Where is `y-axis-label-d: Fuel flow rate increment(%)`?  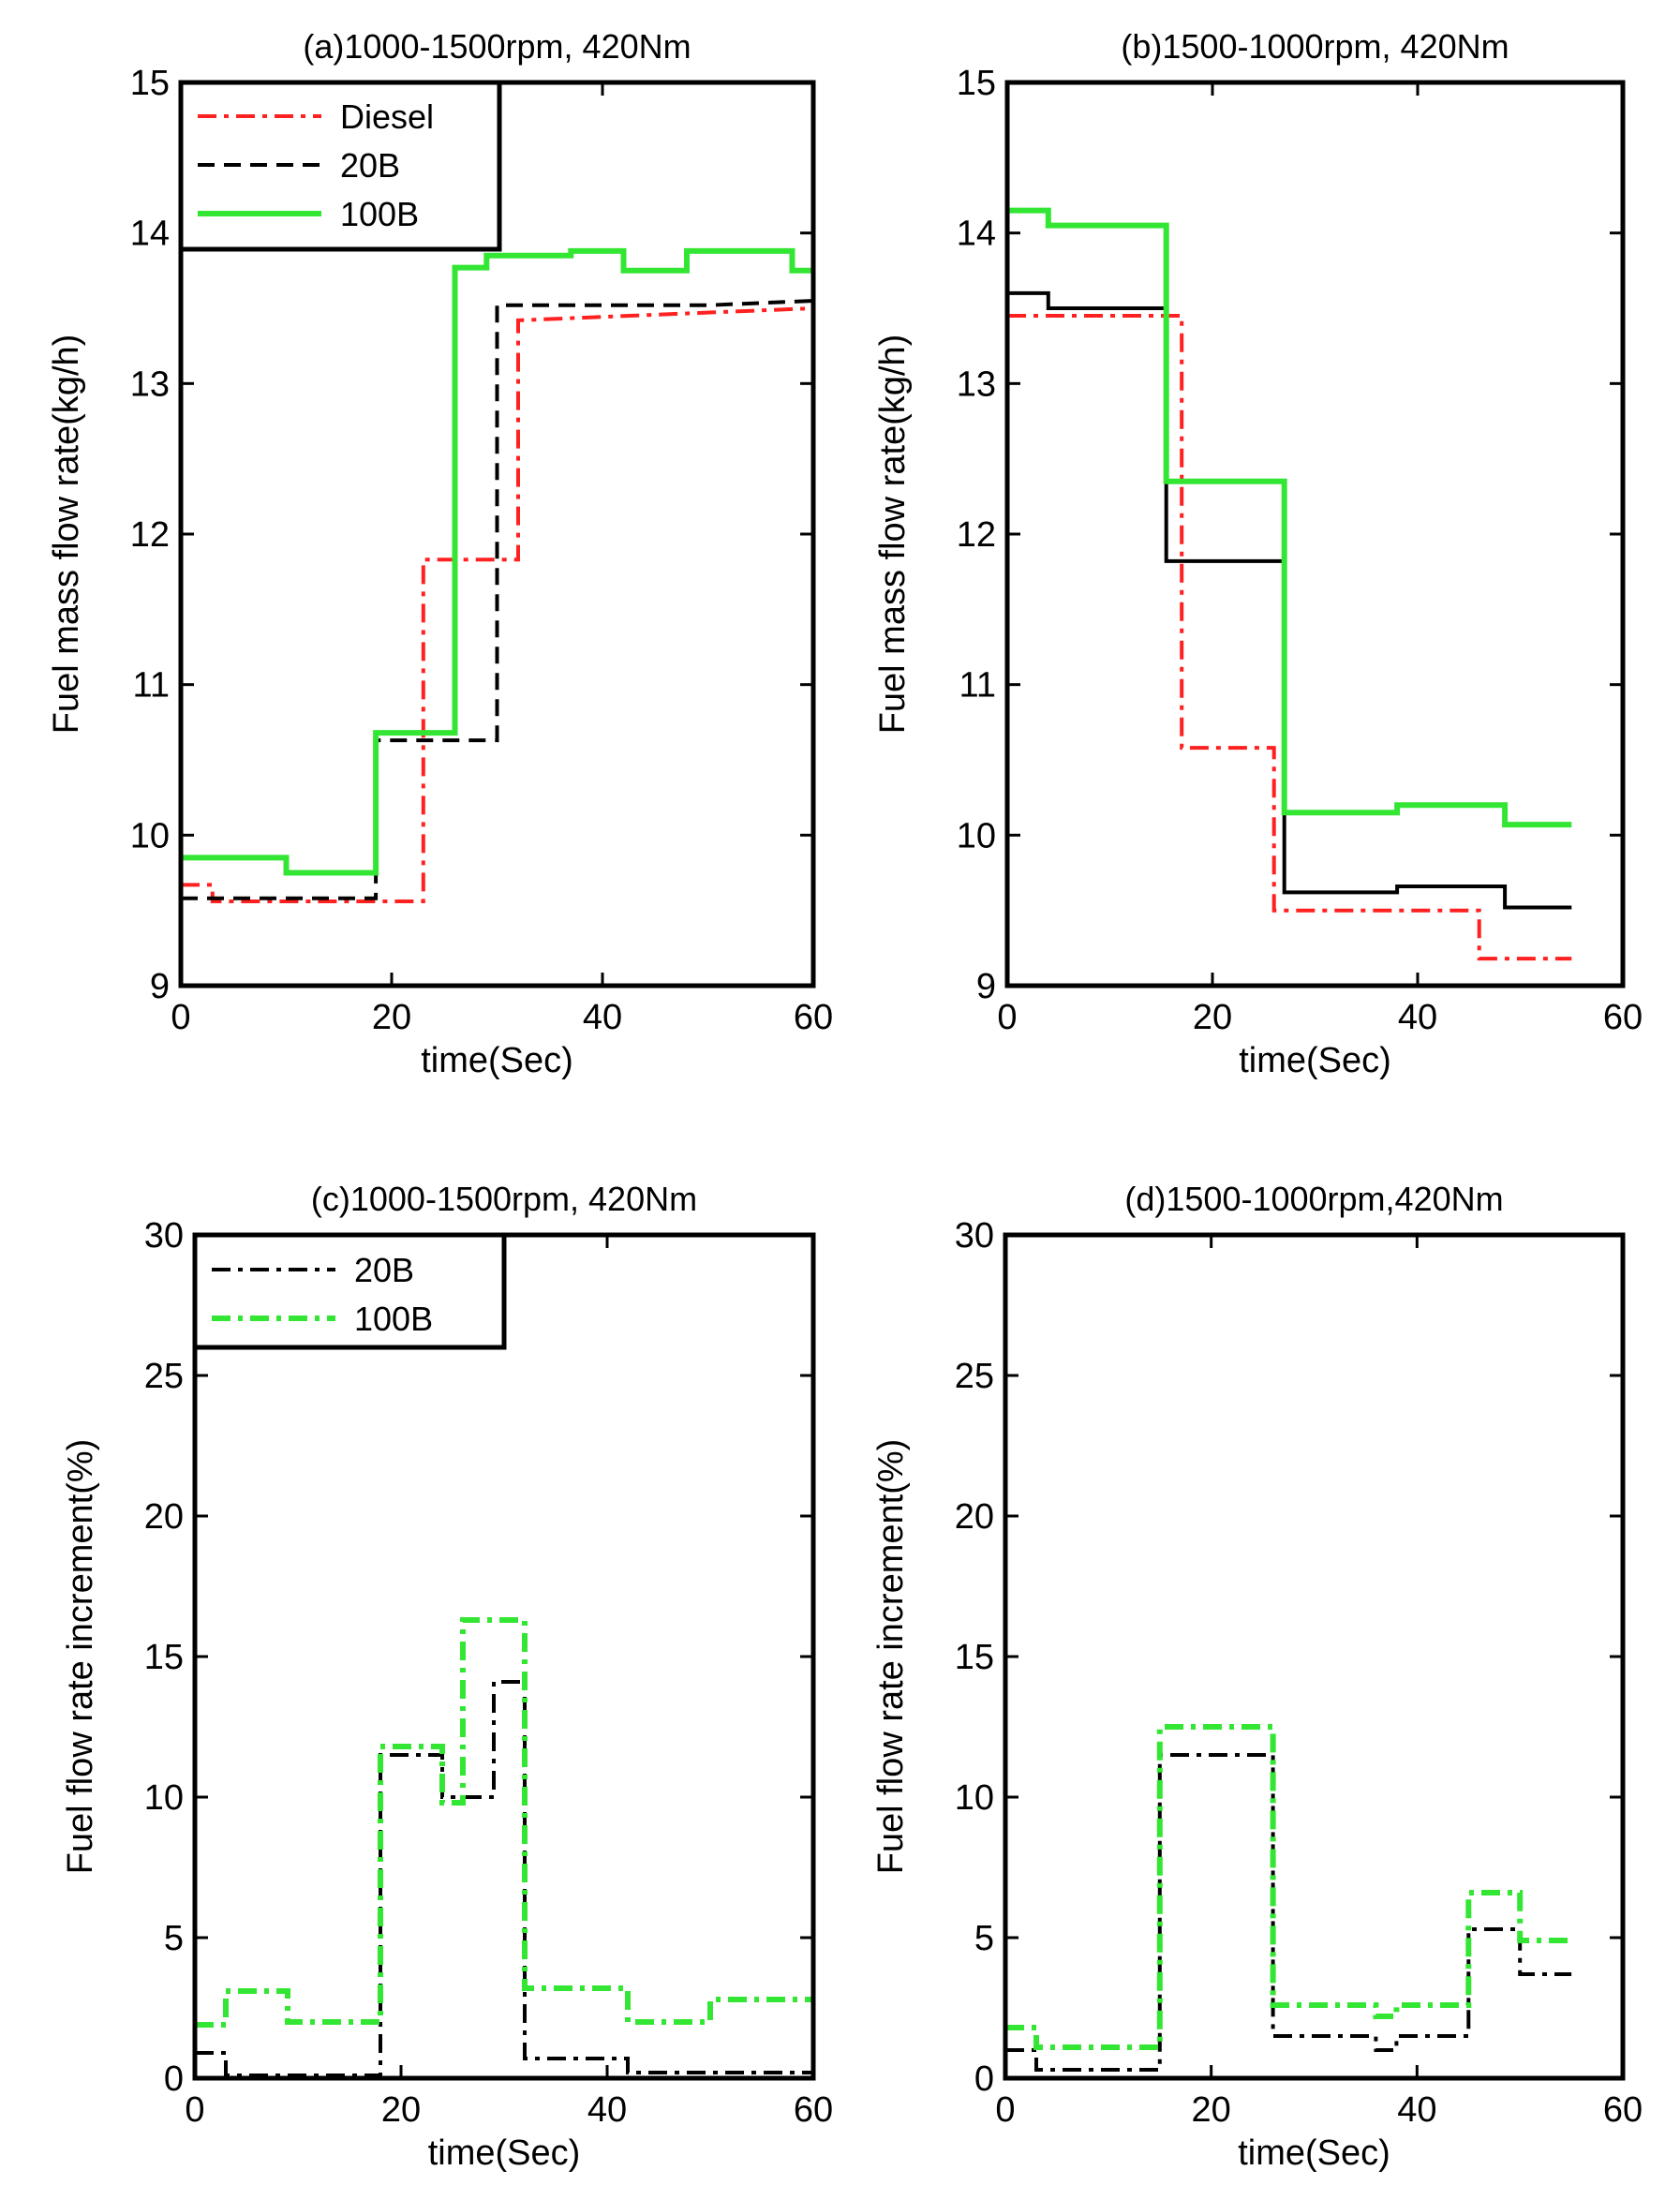
y-axis-label-d: Fuel flow rate increment(%) is located at coordinates (891, 1657).